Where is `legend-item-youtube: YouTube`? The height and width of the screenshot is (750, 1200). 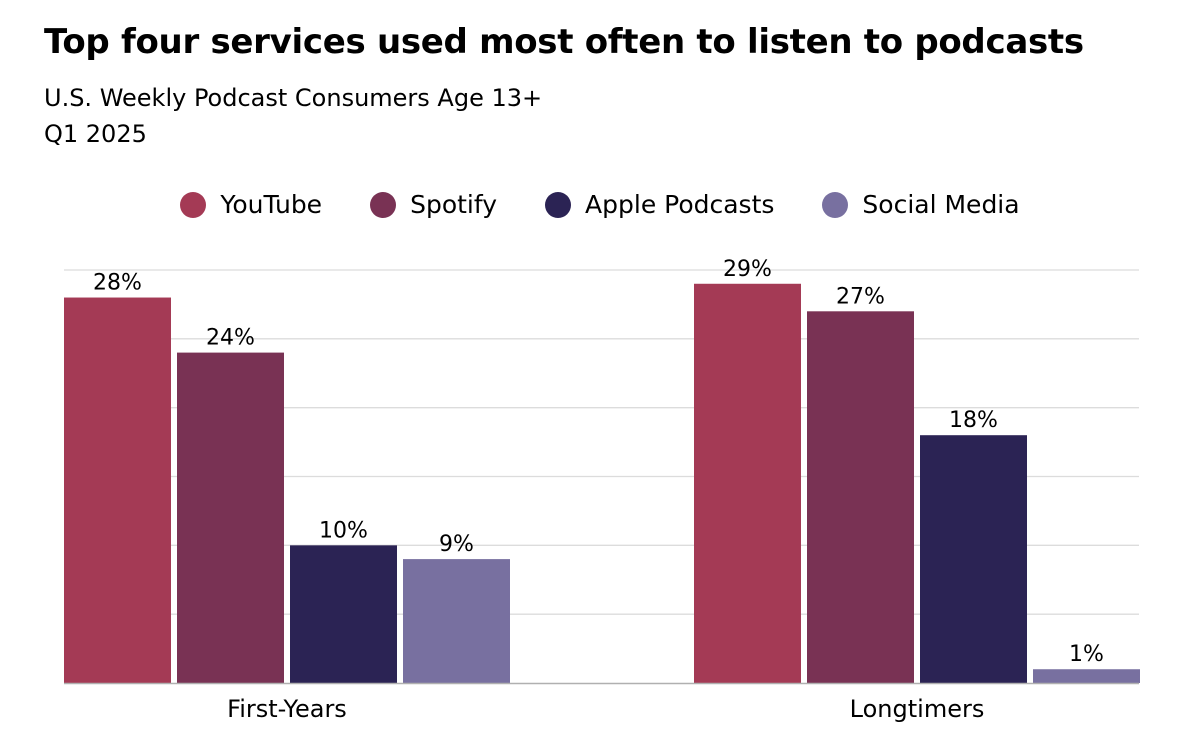
legend-item-youtube: YouTube is located at coordinates (251, 204).